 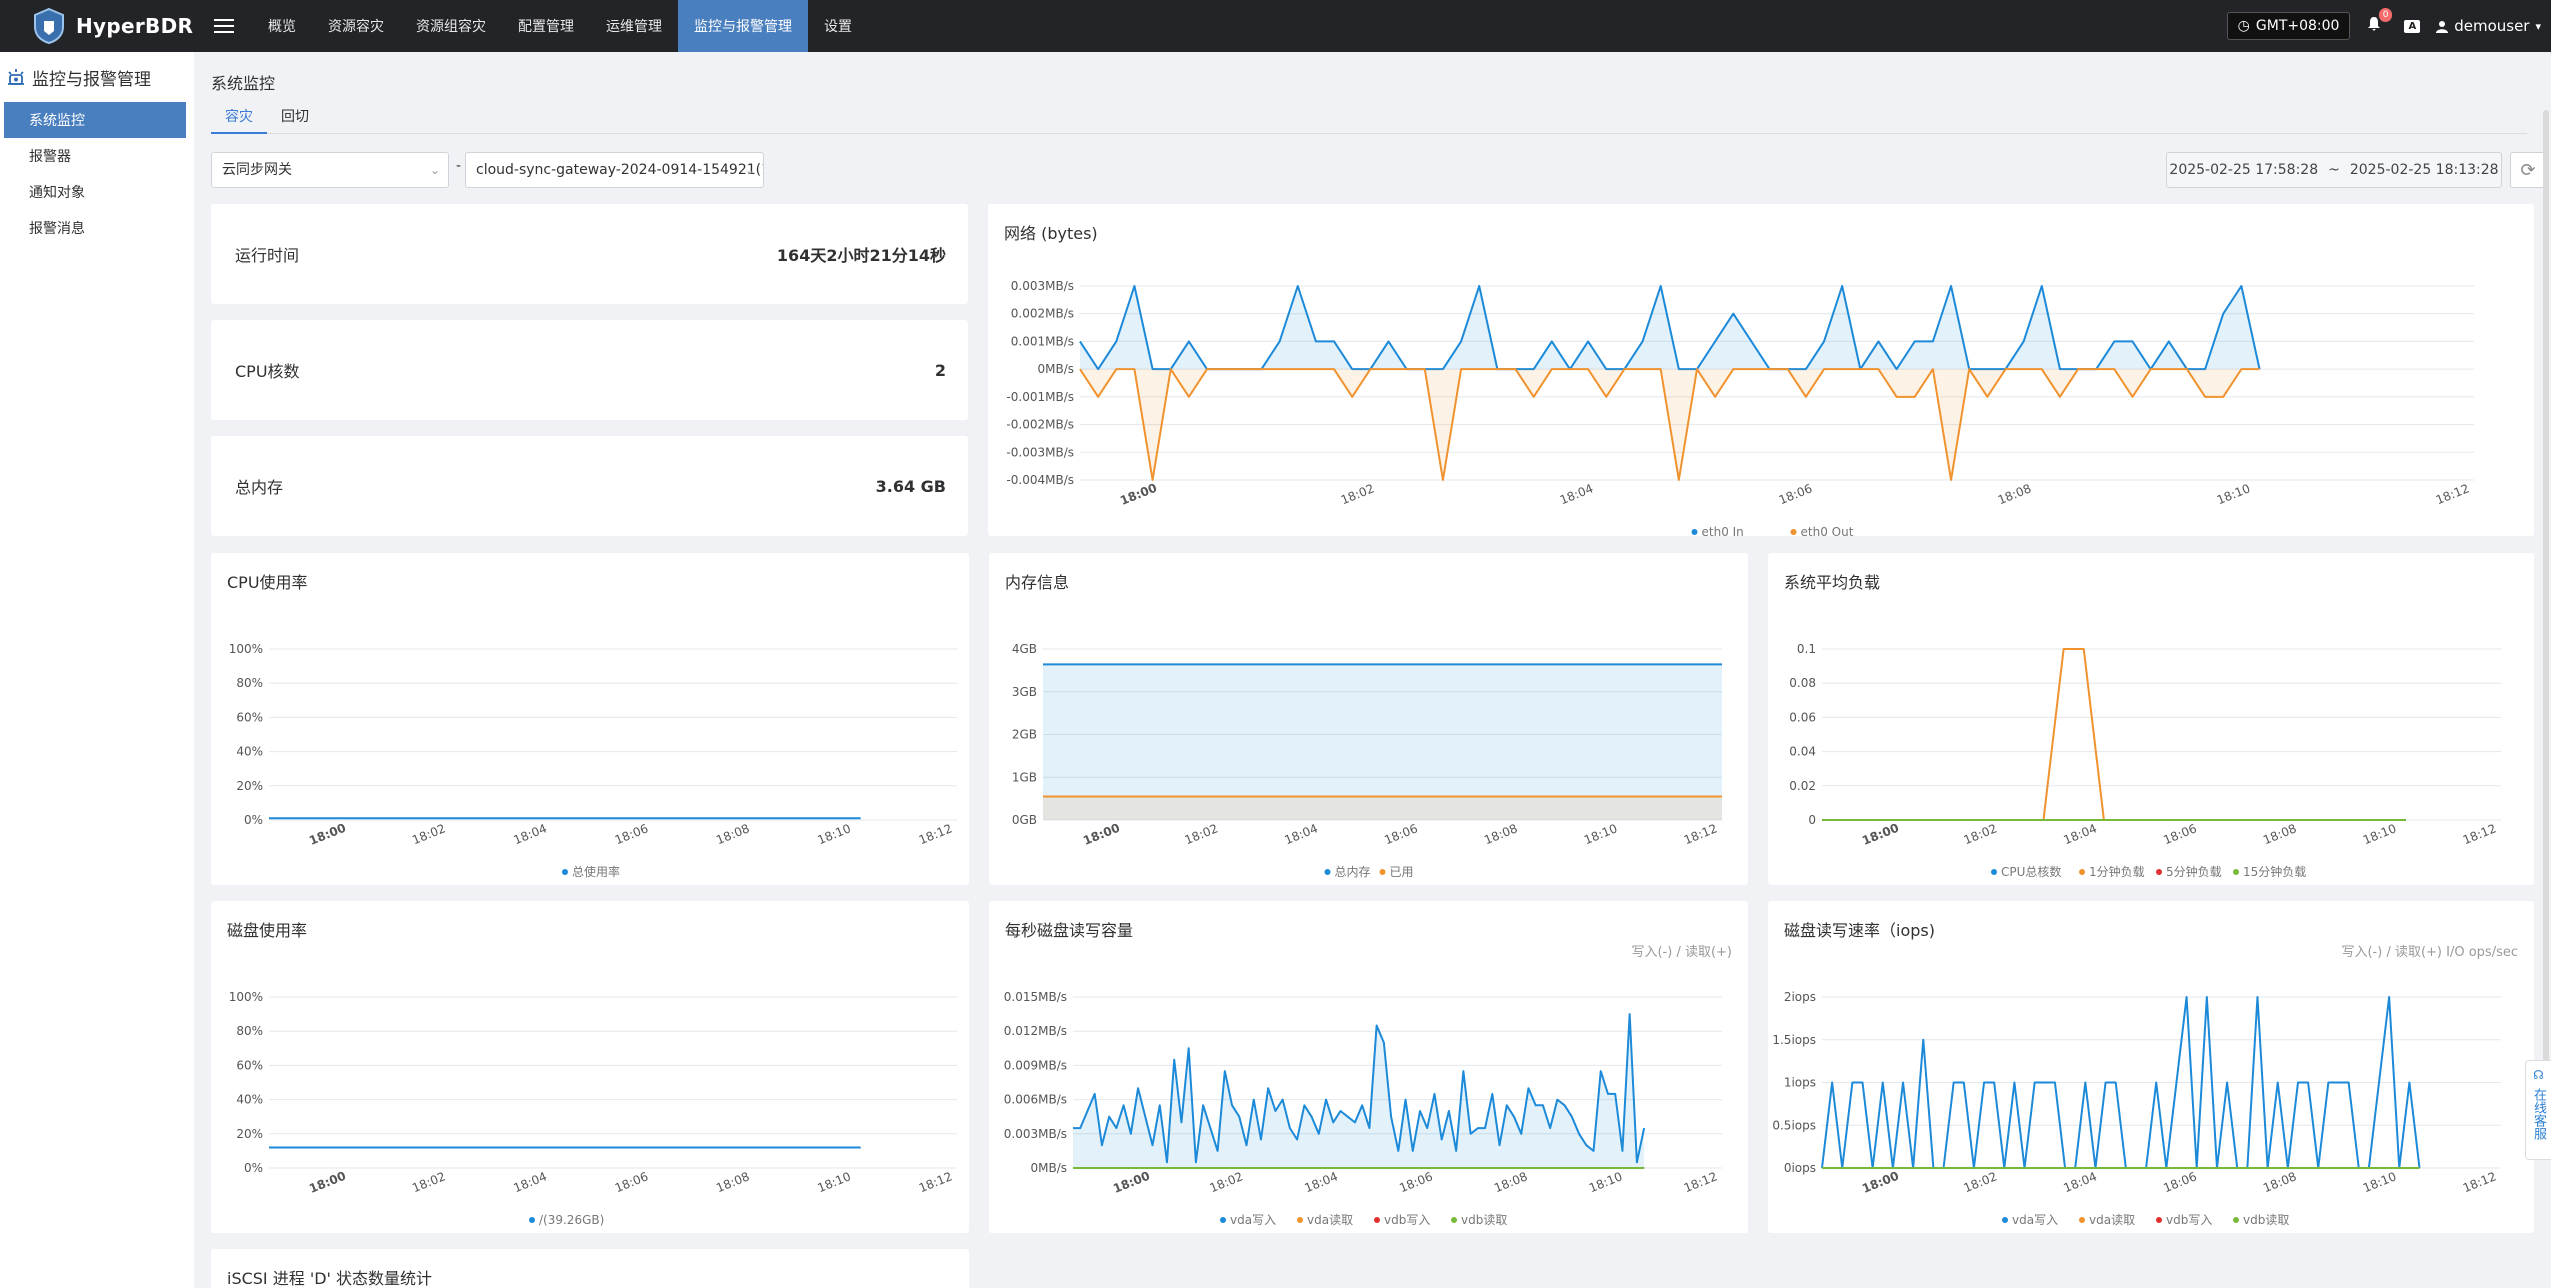 I want to click on y-tick-label: 0.006MB/s, so click(x=1035, y=1100).